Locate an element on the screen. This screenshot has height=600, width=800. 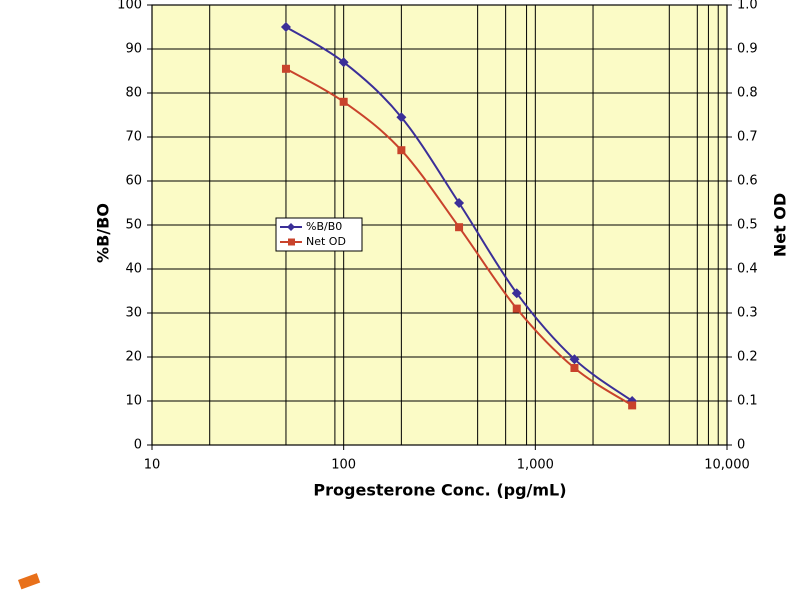
legend: %B/B0 Net OD is located at coordinates (319, 234).